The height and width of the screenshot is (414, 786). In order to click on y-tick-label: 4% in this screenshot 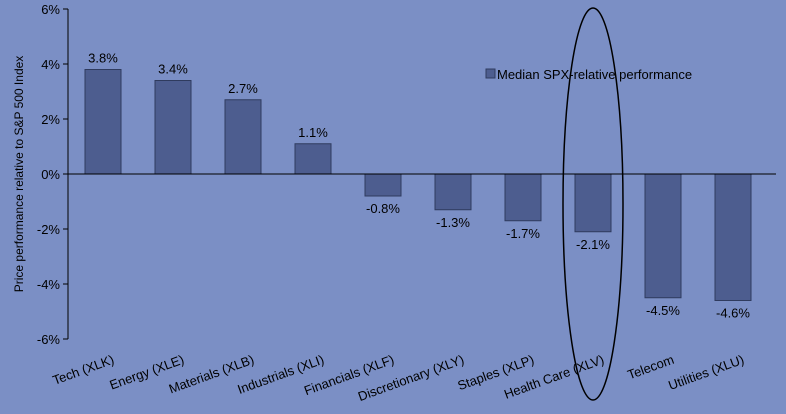, I will do `click(50, 64)`.